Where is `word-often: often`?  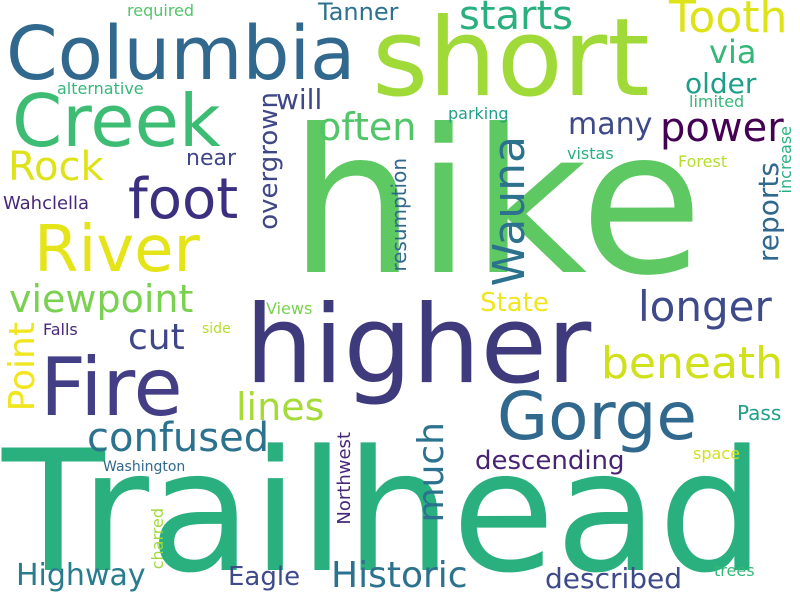 word-often: often is located at coordinates (367, 127).